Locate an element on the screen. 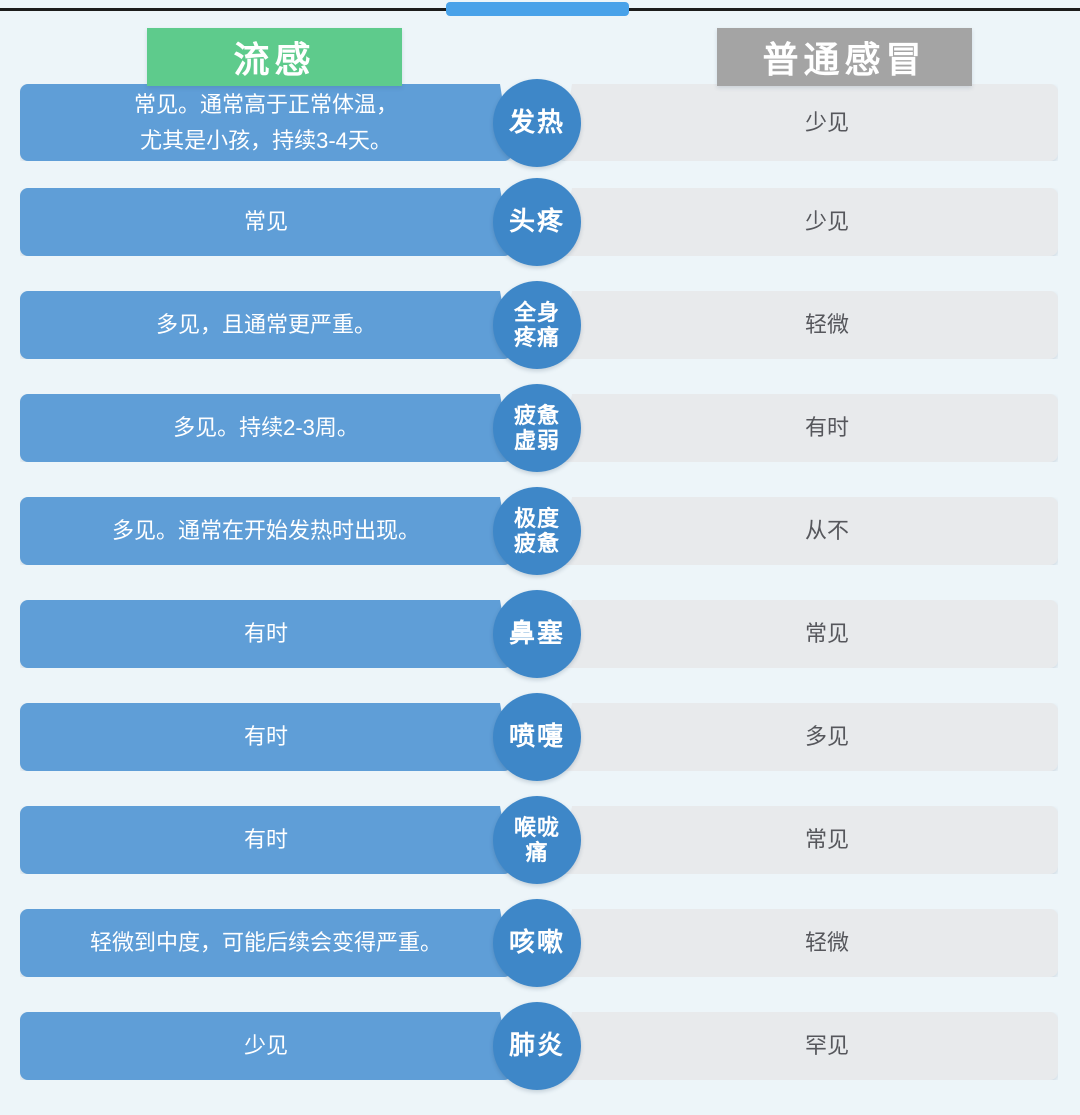  cold-value-text: 从不 is located at coordinates (826, 531).